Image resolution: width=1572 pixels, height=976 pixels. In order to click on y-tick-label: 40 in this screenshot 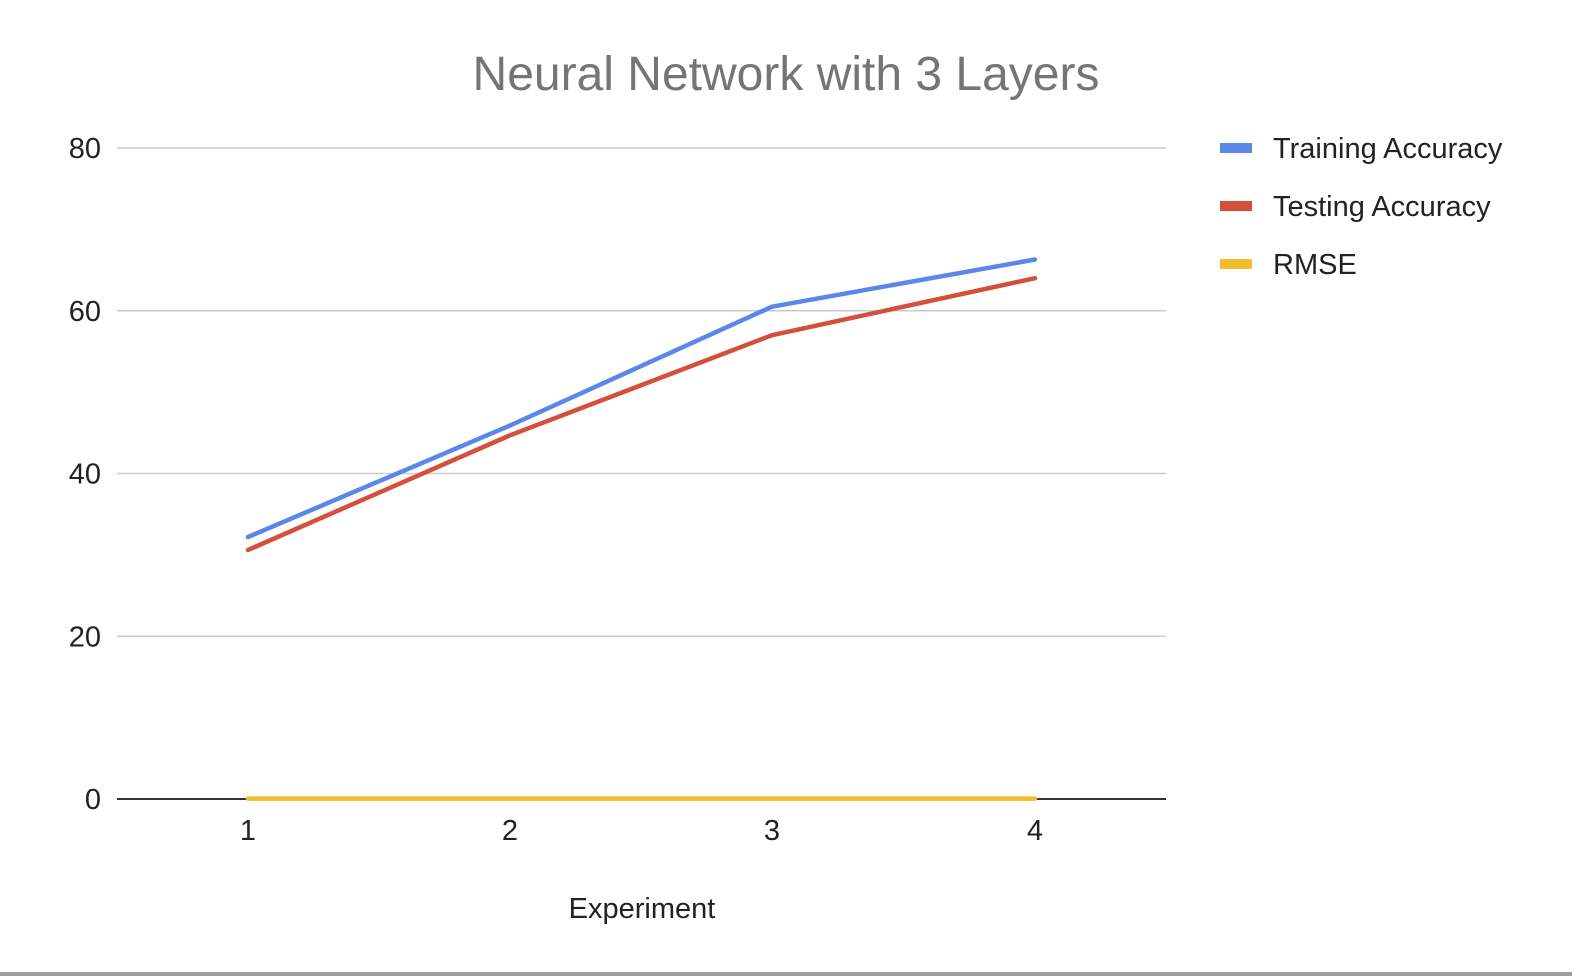, I will do `click(85, 475)`.